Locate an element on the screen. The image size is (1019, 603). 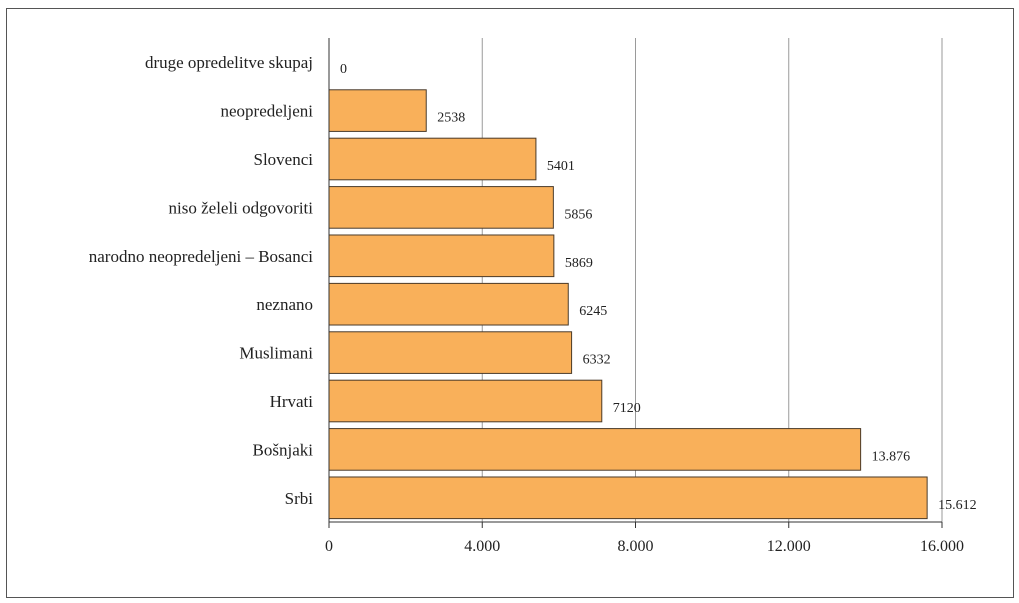
data-label: 6245 is located at coordinates (593, 311).